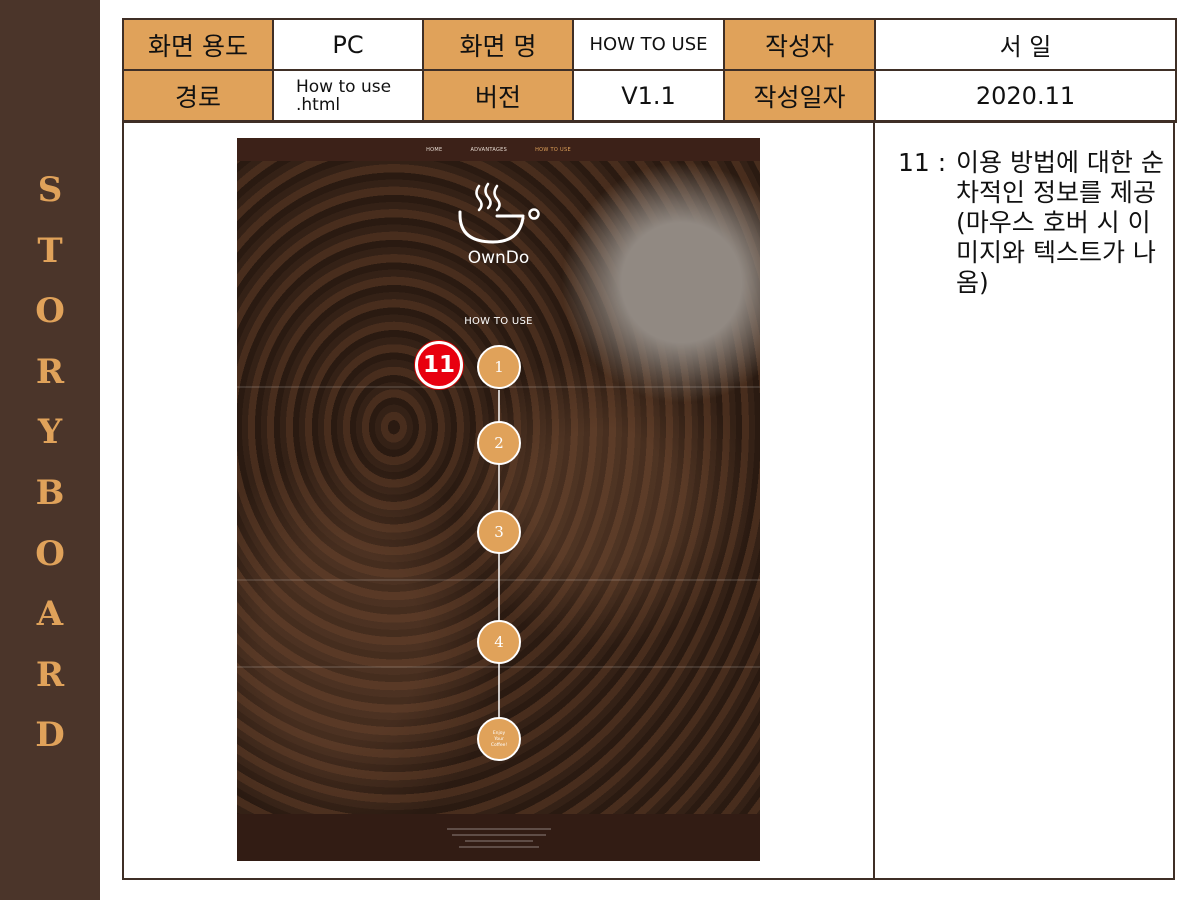  What do you see at coordinates (1025, 44) in the screenshot?
I see `author-value: 서 일` at bounding box center [1025, 44].